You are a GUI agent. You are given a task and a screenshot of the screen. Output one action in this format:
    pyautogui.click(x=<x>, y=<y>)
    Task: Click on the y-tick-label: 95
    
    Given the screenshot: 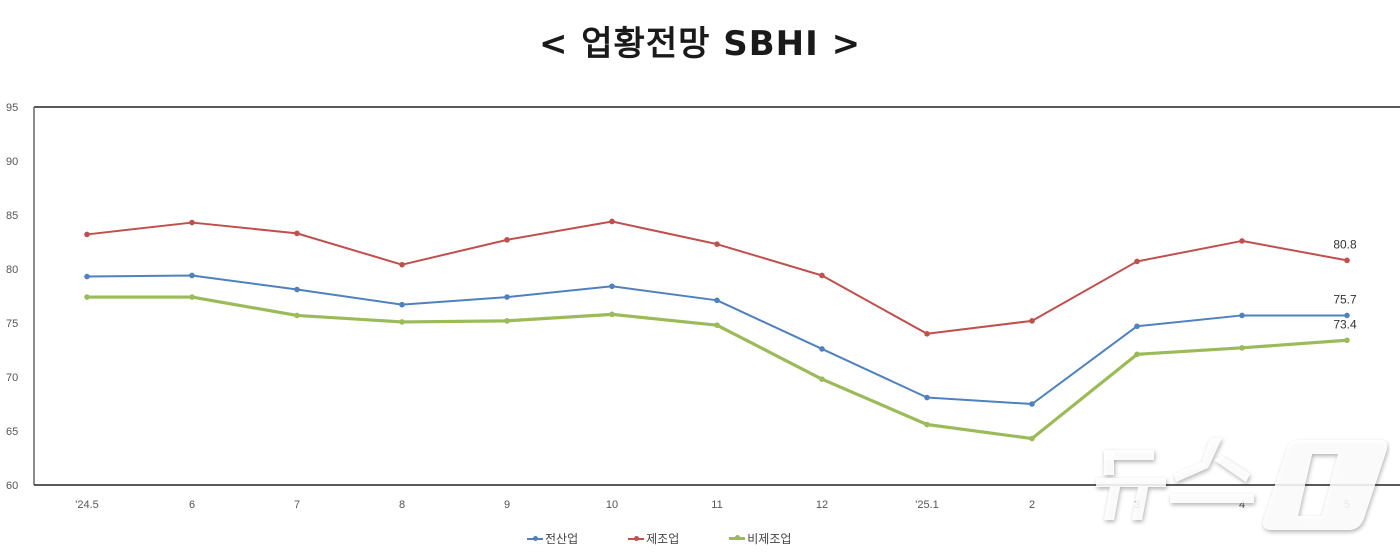 What is the action you would take?
    pyautogui.click(x=12, y=108)
    